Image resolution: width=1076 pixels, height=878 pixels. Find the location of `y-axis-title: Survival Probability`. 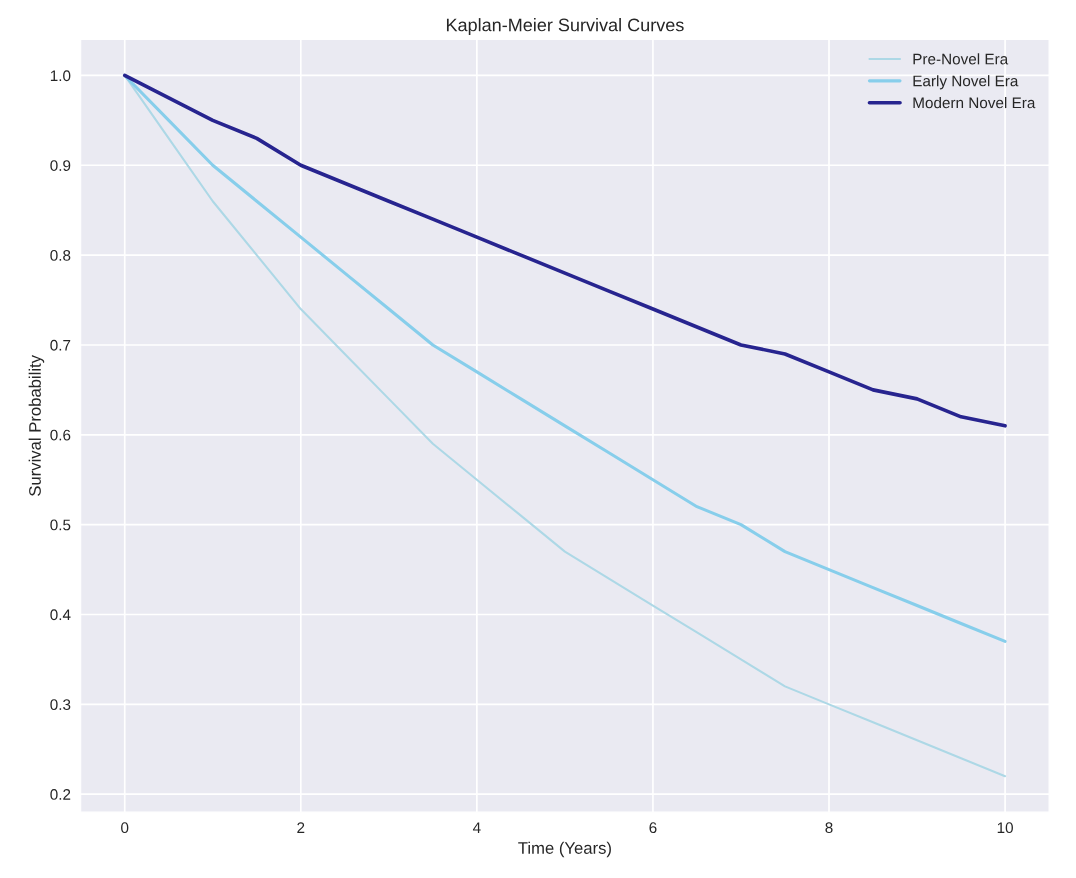

y-axis-title: Survival Probability is located at coordinates (36, 425).